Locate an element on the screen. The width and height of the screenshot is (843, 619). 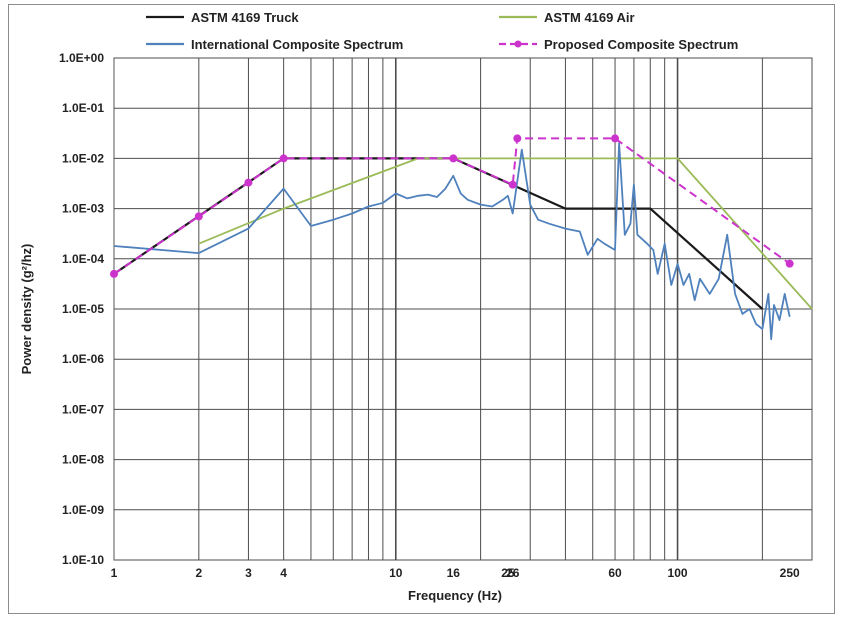
x-tick-label: 10 is located at coordinates (396, 573).